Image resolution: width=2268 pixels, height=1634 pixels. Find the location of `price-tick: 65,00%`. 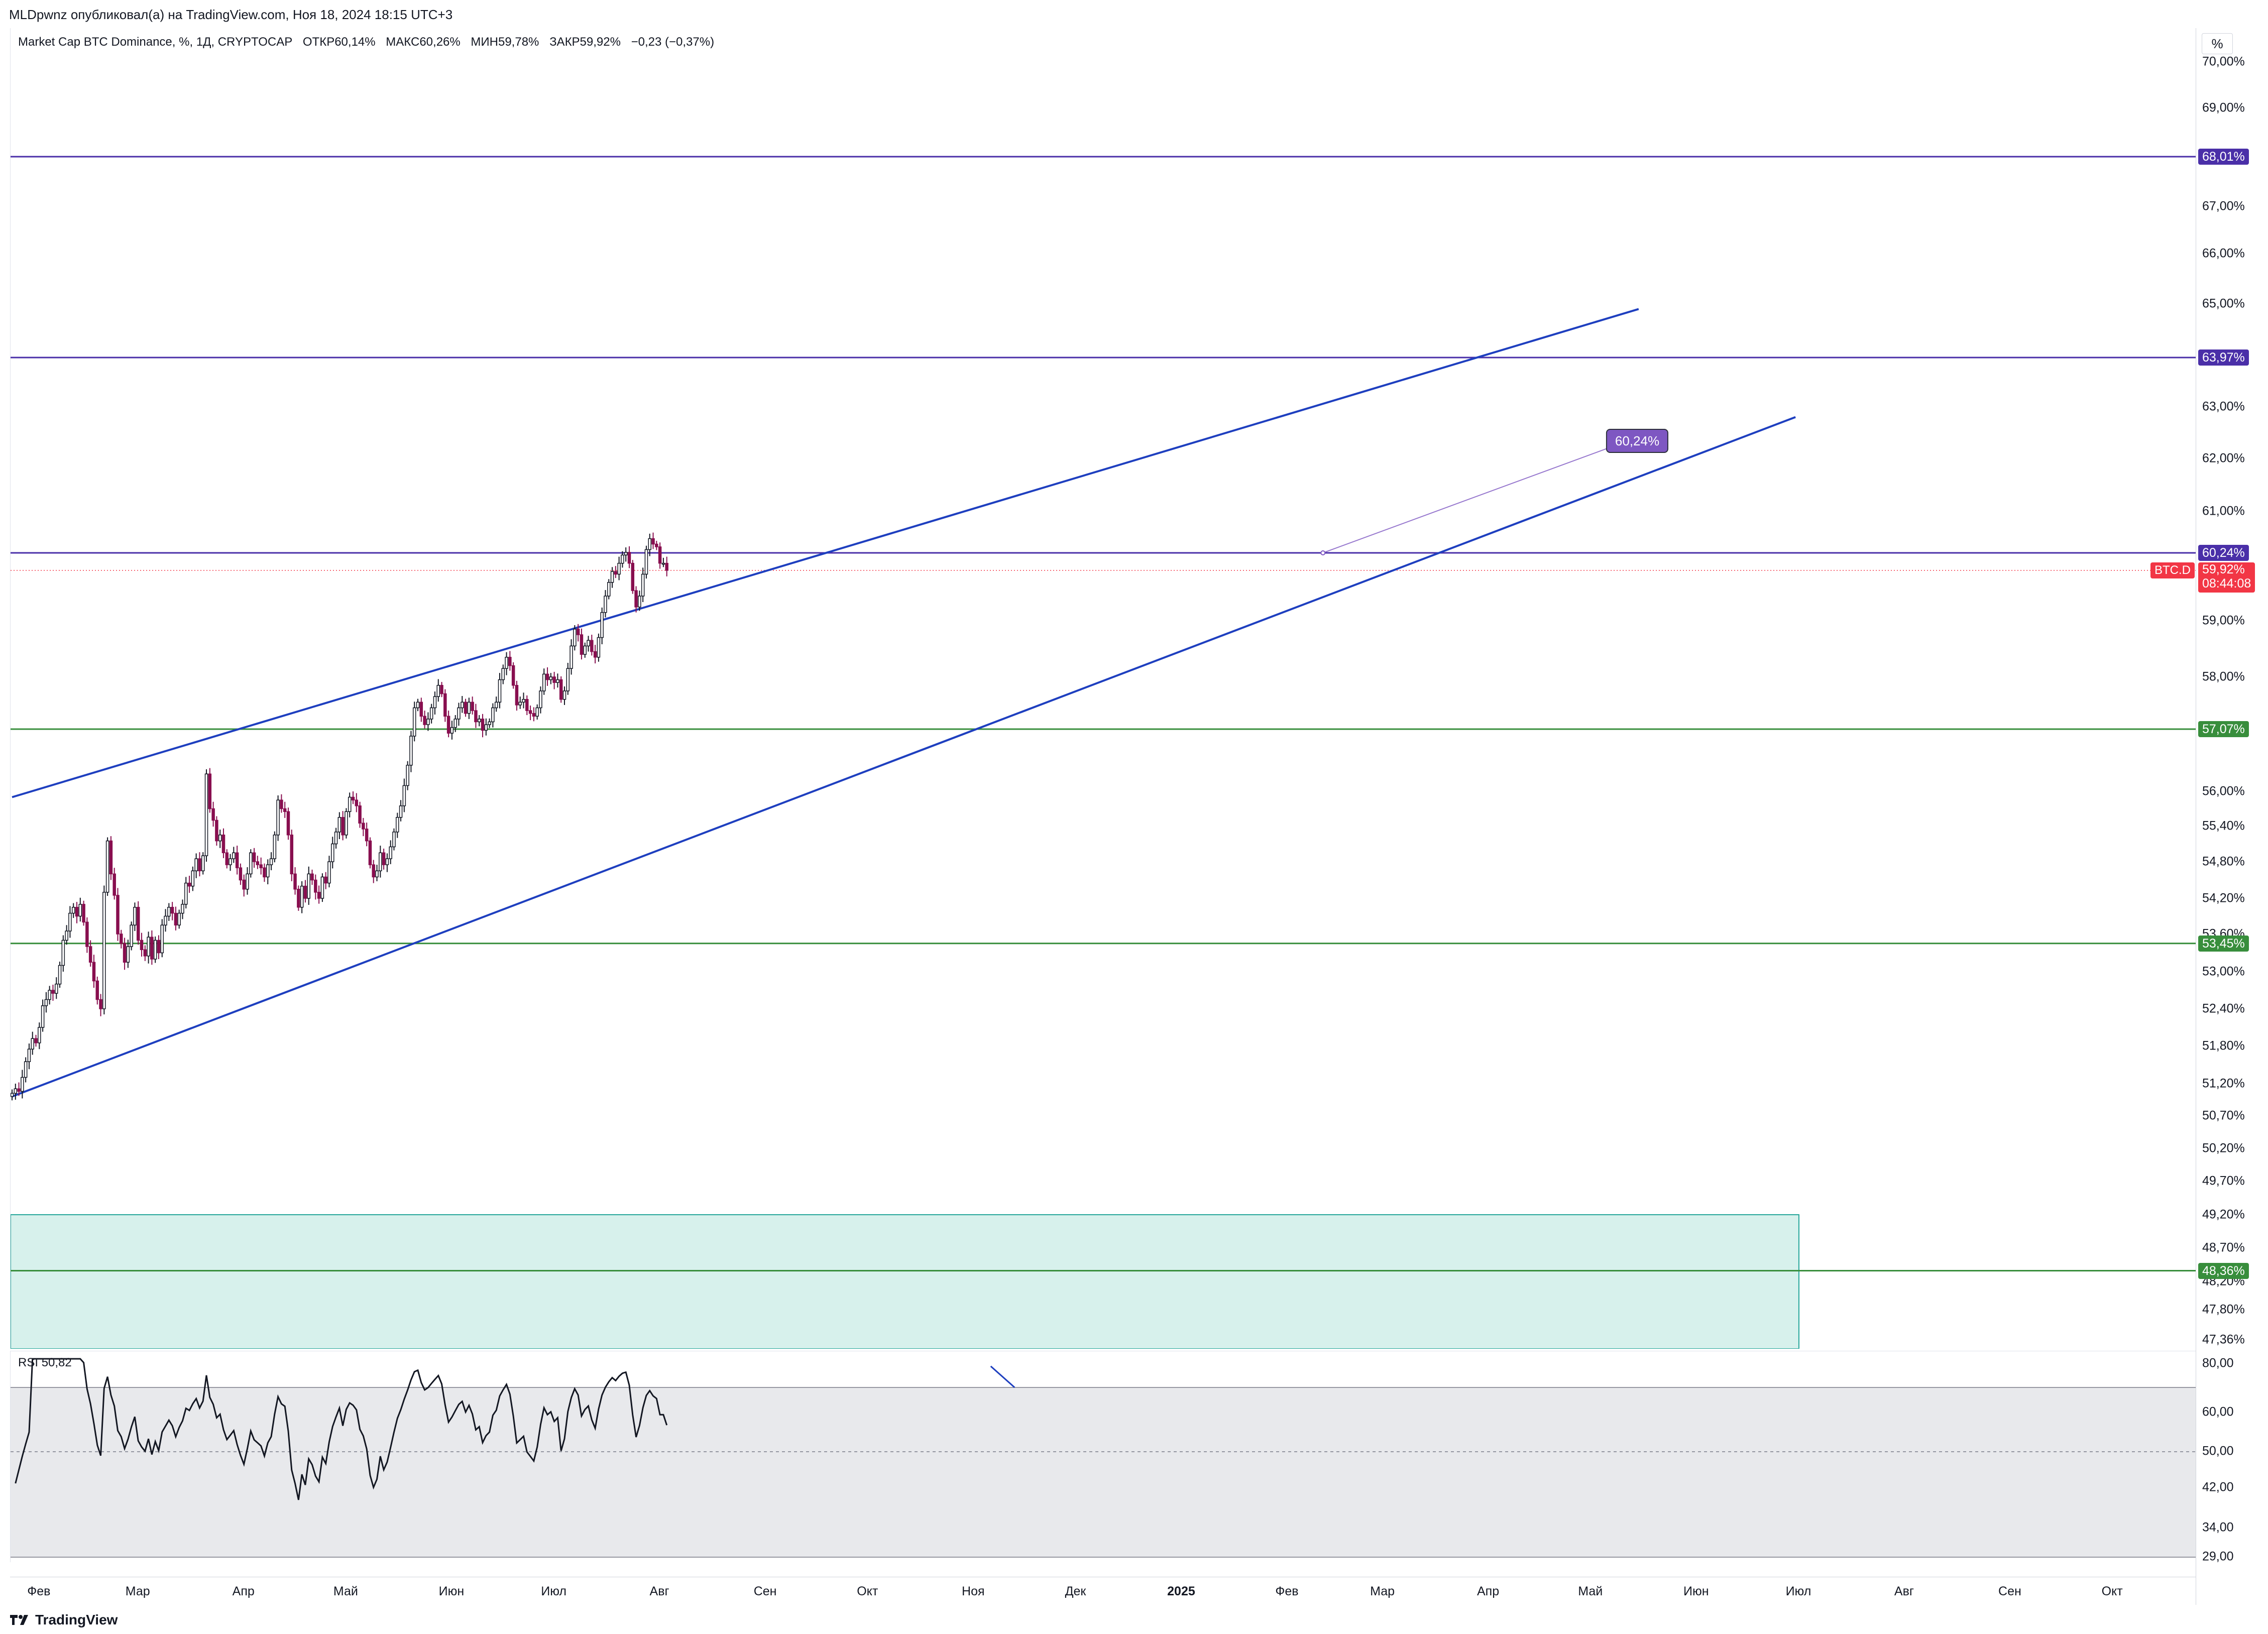

price-tick: 65,00% is located at coordinates (2224, 303).